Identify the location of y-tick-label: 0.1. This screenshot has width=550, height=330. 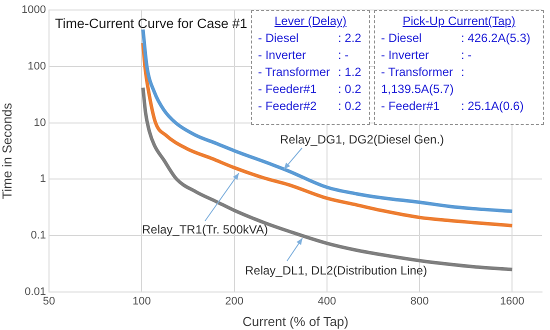
(38, 236).